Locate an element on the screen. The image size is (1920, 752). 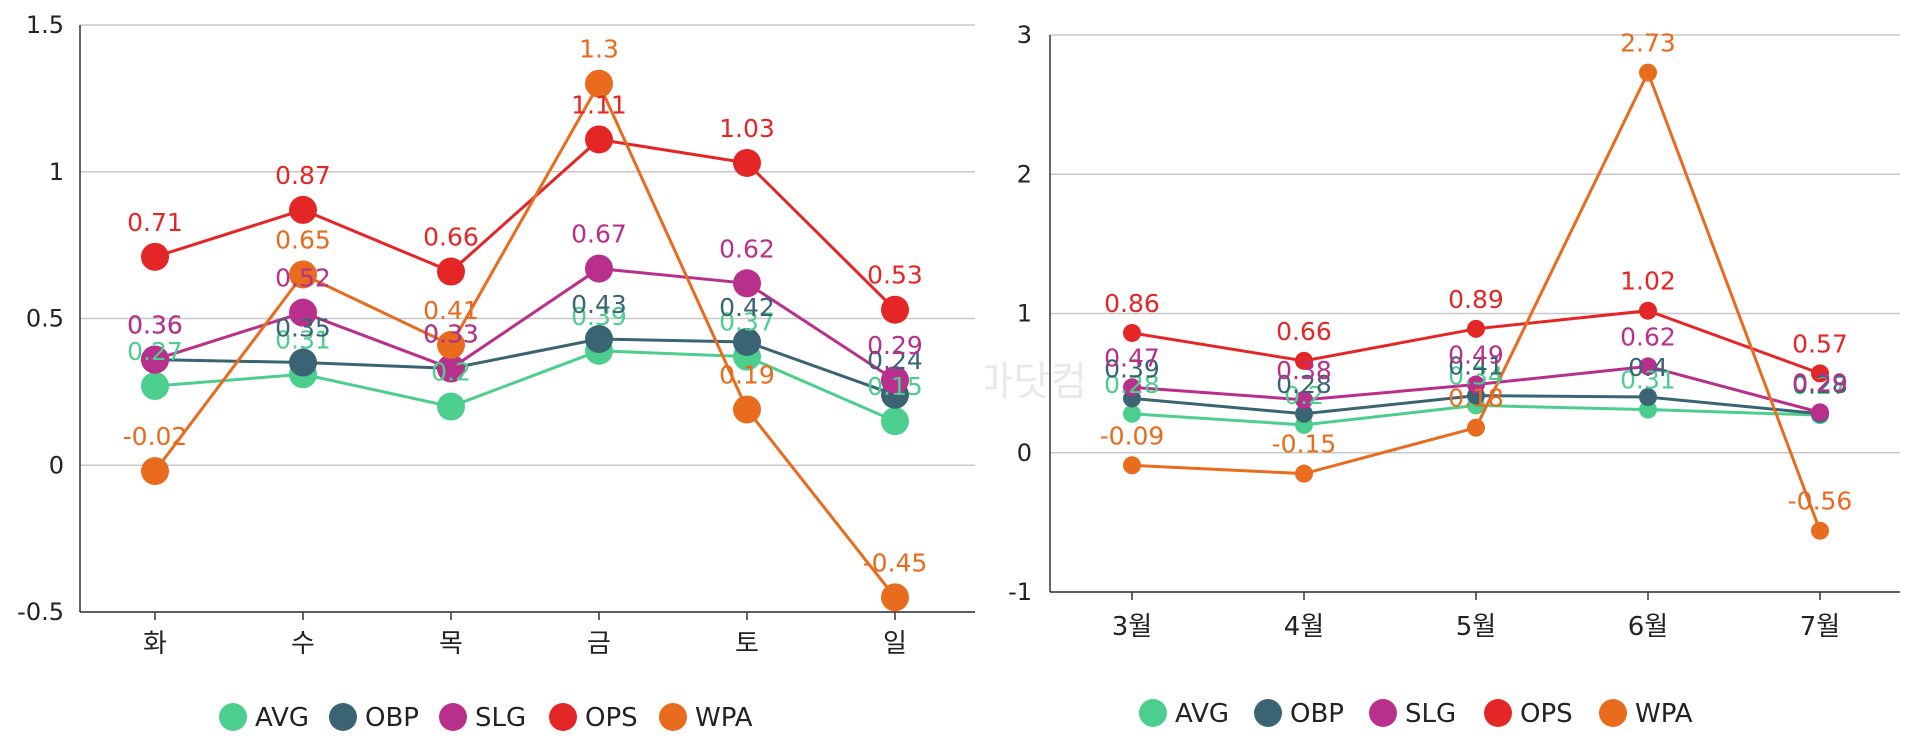
data-label-wpa: 0.19 is located at coordinates (747, 374).